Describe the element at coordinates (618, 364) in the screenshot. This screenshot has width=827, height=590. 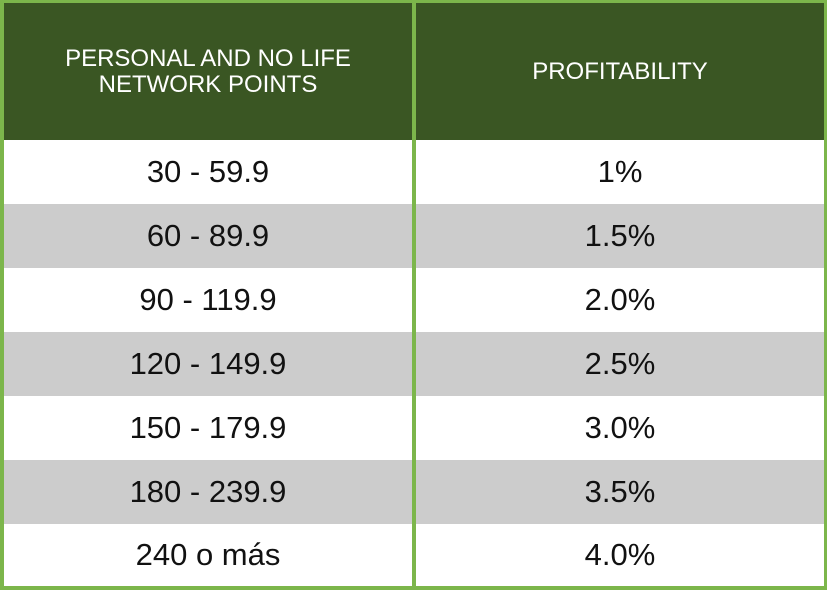
I see `profitability-cell: 2.5%` at that location.